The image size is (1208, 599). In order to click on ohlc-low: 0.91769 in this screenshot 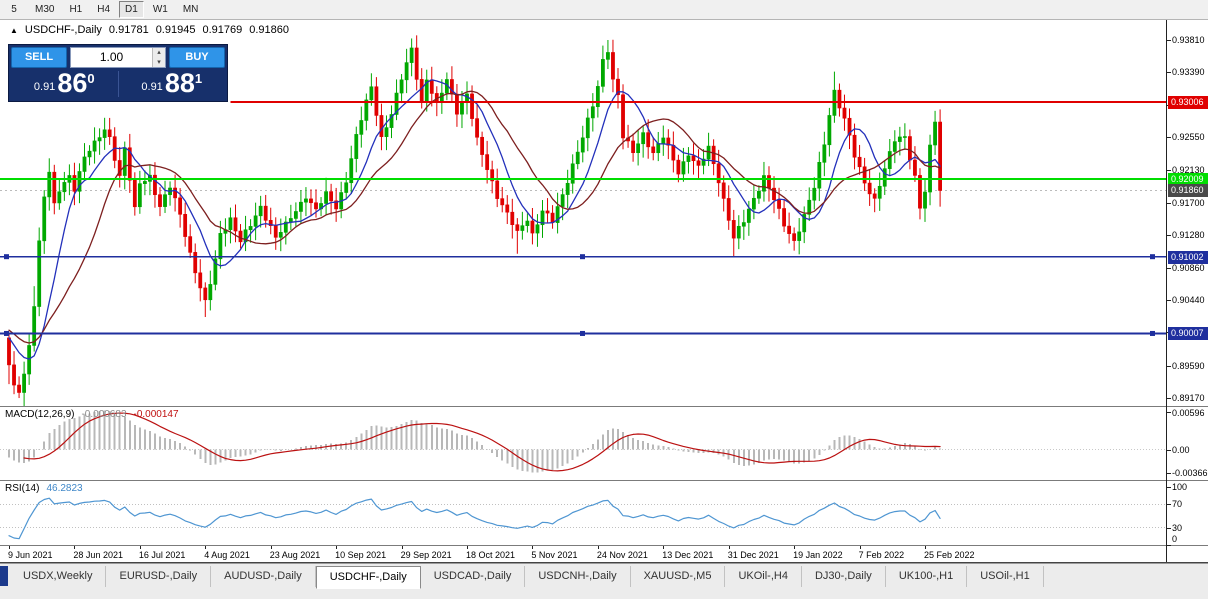, I will do `click(222, 30)`.